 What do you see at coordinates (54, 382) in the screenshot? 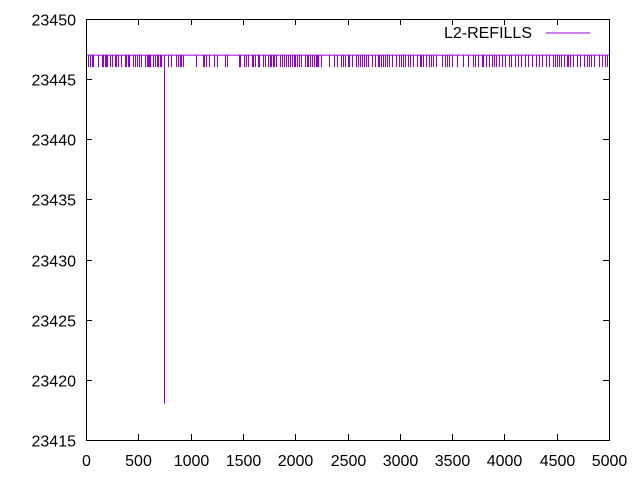
I see `y-tick-label-1: 23420` at bounding box center [54, 382].